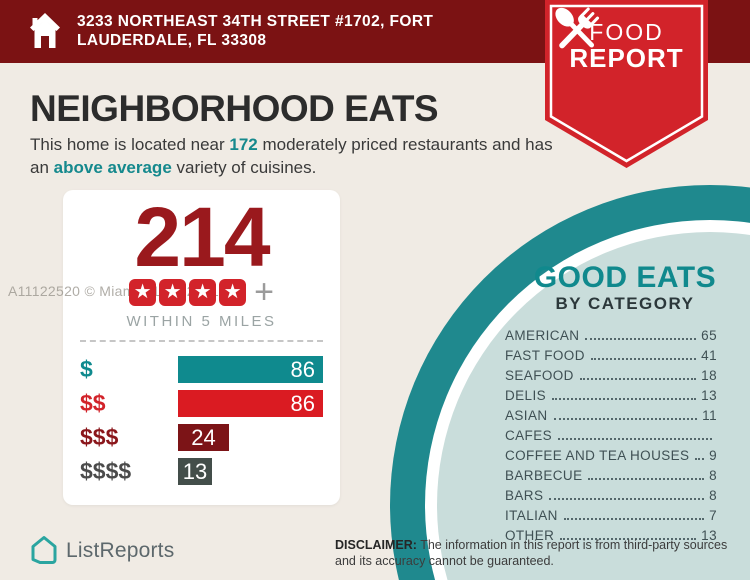 Image resolution: width=750 pixels, height=580 pixels. What do you see at coordinates (611, 493) in the screenshot?
I see `category-row: BARS 8` at bounding box center [611, 493].